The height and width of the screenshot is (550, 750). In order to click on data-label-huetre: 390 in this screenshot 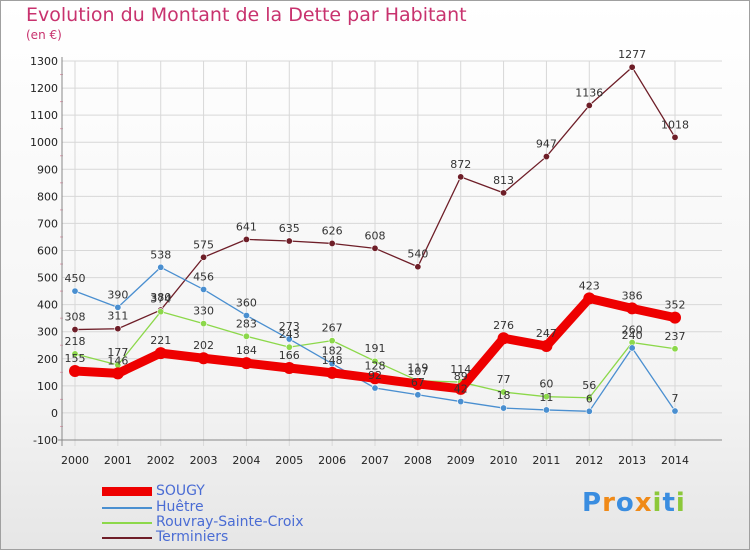, I will do `click(117, 294)`.